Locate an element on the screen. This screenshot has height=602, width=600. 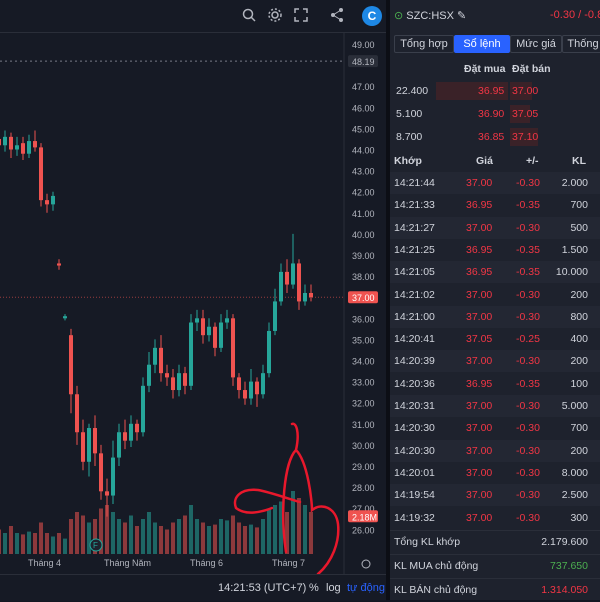
price-axis-label: 43.00 is located at coordinates (363, 172).